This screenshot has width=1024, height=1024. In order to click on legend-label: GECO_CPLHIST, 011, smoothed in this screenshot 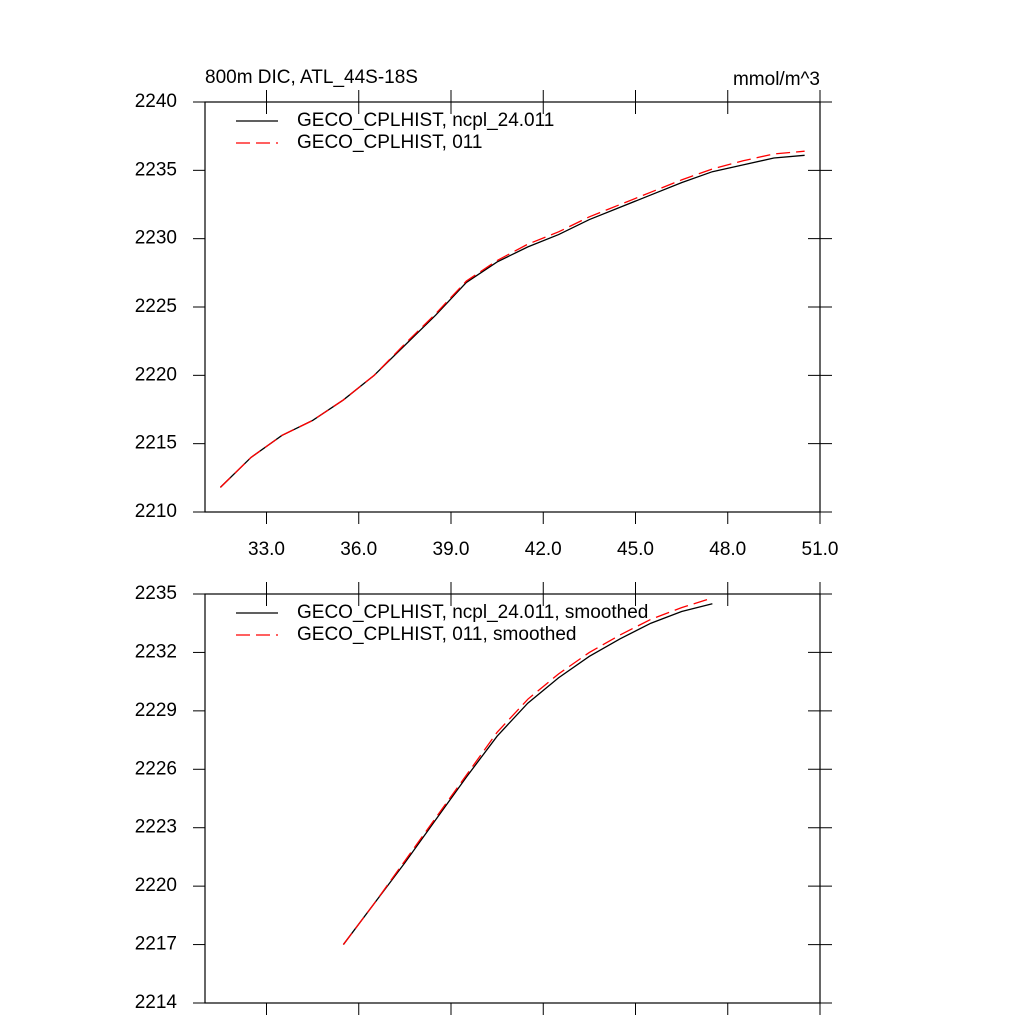, I will do `click(437, 634)`.